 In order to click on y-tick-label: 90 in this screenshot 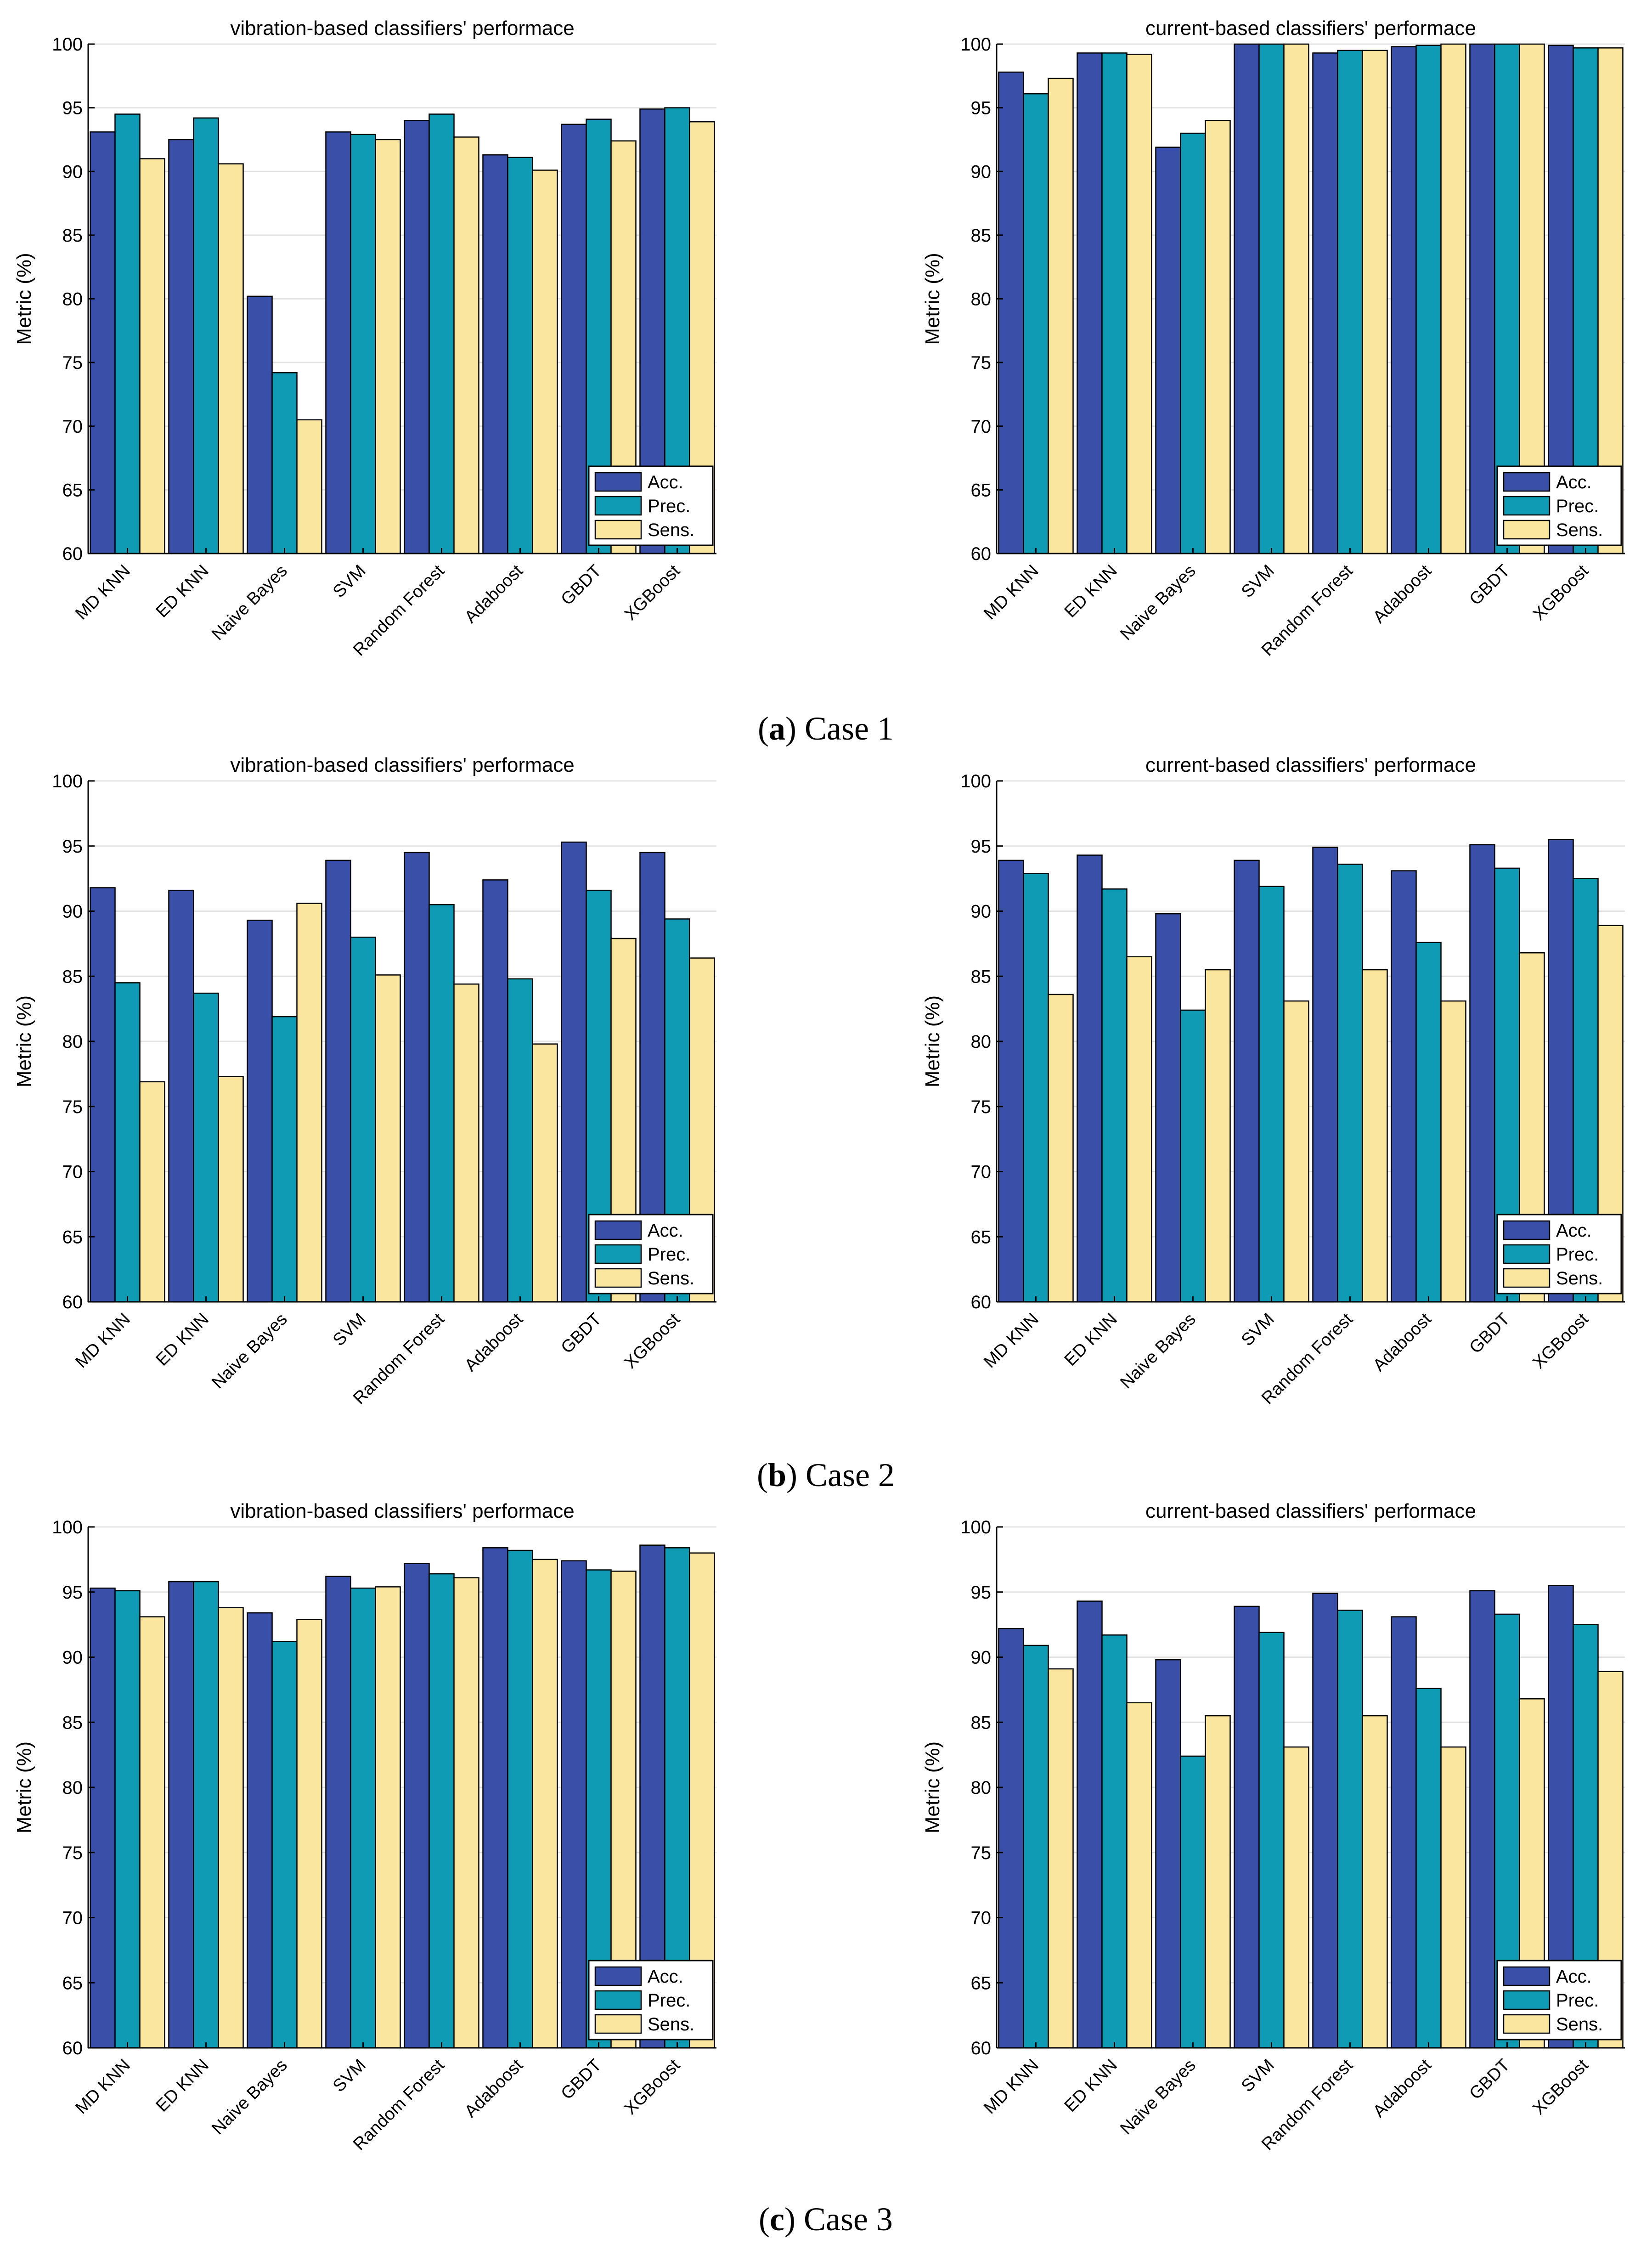, I will do `click(982, 1658)`.